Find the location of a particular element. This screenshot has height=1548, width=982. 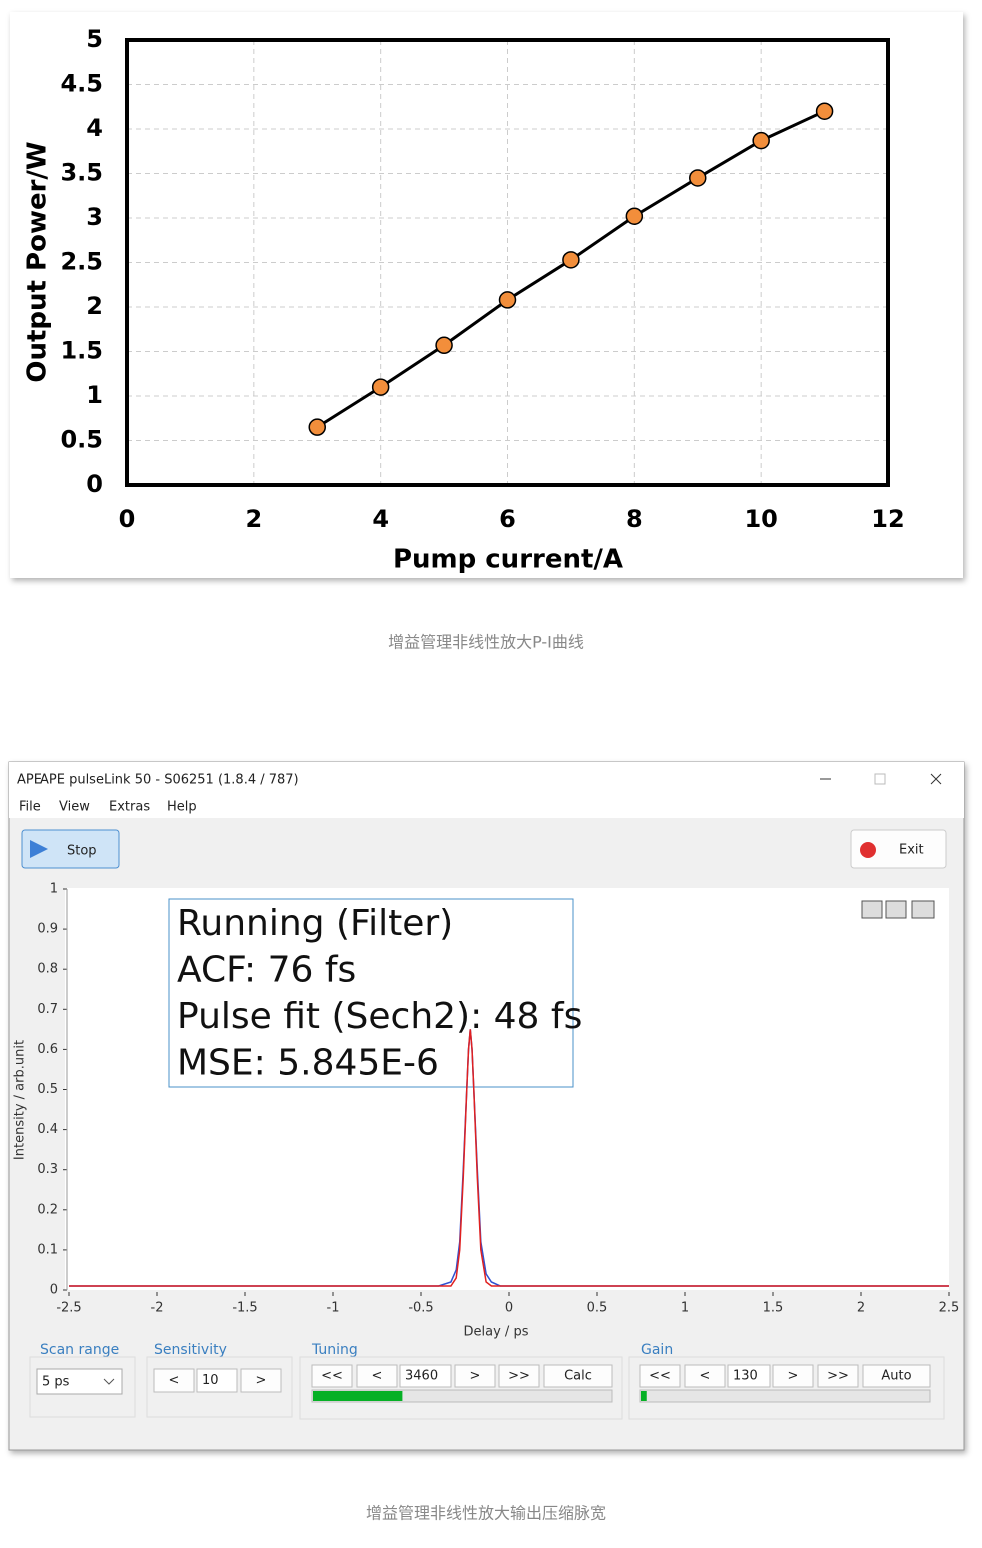

button-label: >> is located at coordinates (519, 1376).